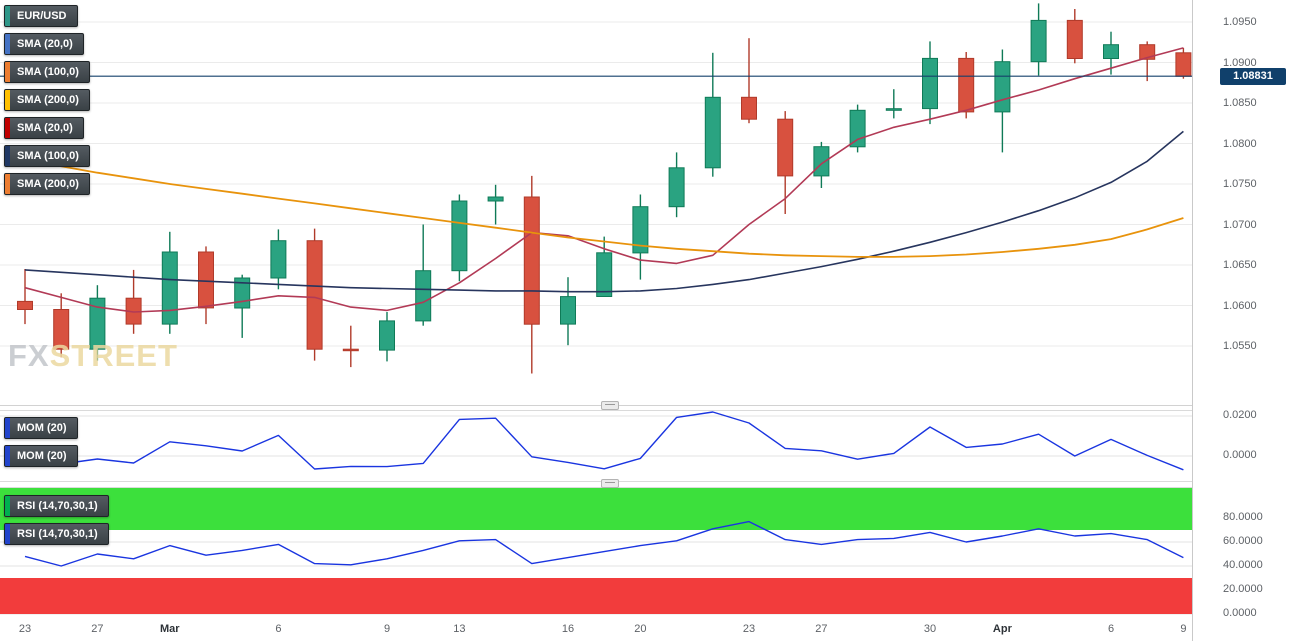 This screenshot has height=641, width=1289. I want to click on price-axis-label: 1.0800, so click(1240, 143).